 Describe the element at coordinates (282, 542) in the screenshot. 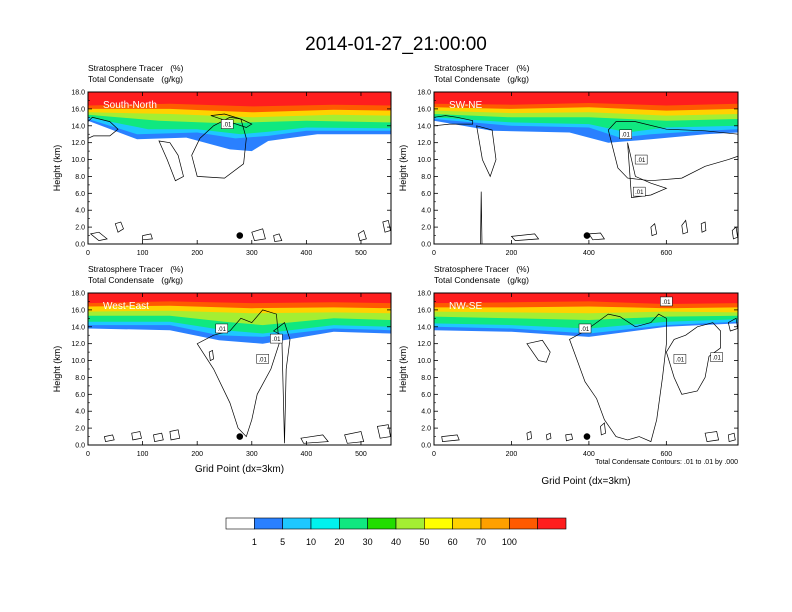

I see `colorbar-label: 5` at that location.